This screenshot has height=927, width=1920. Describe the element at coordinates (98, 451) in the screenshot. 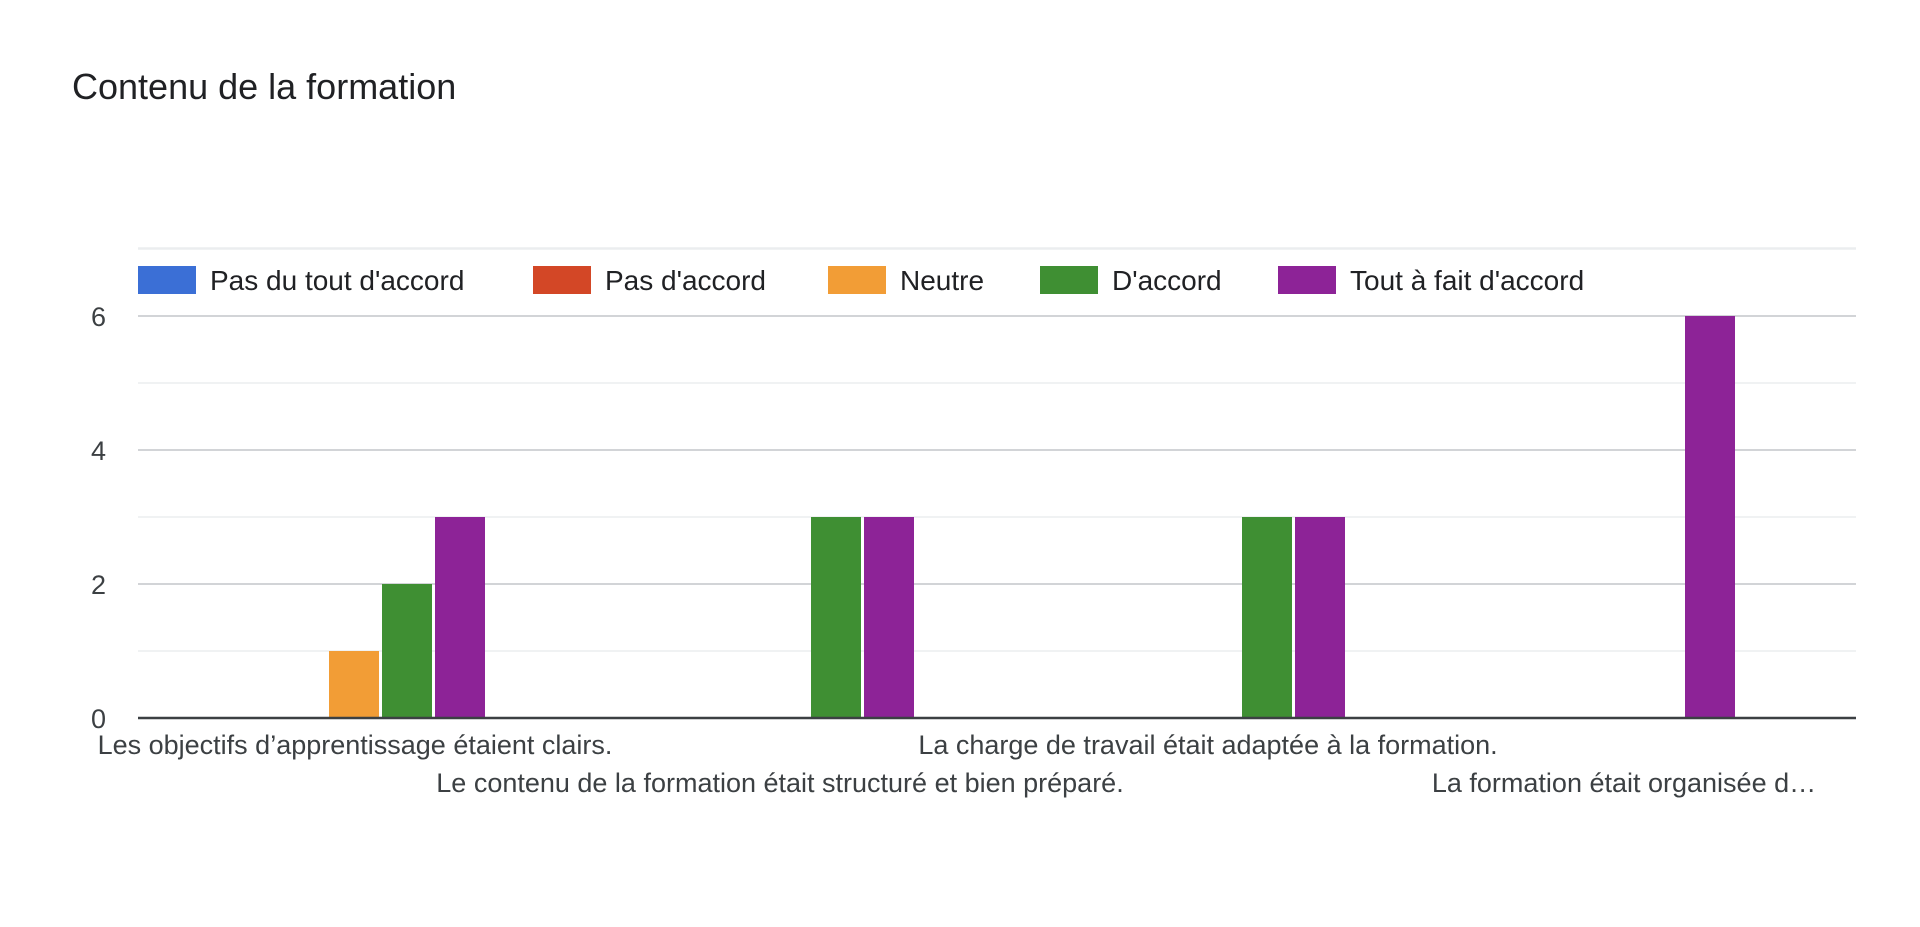

I see `y-tick-label: 4` at that location.